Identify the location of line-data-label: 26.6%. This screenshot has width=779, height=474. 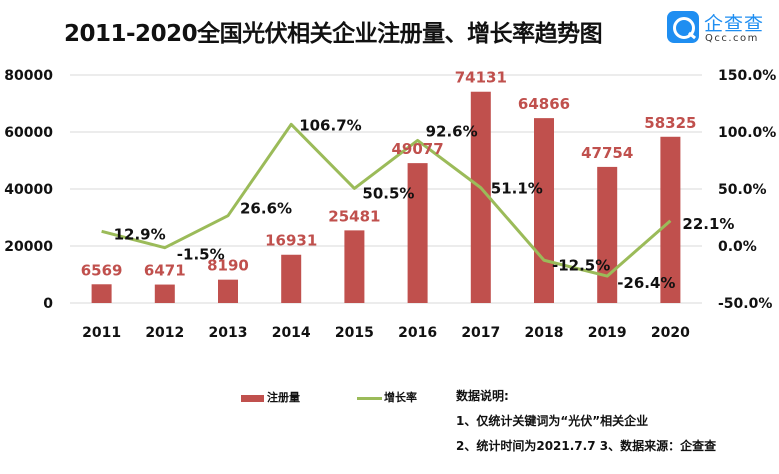
(266, 209).